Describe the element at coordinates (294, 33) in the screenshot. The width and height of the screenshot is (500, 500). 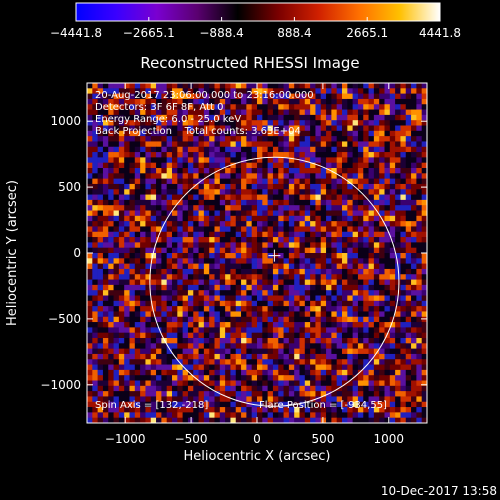
I see `colorbar-tick-label: 888.4` at that location.